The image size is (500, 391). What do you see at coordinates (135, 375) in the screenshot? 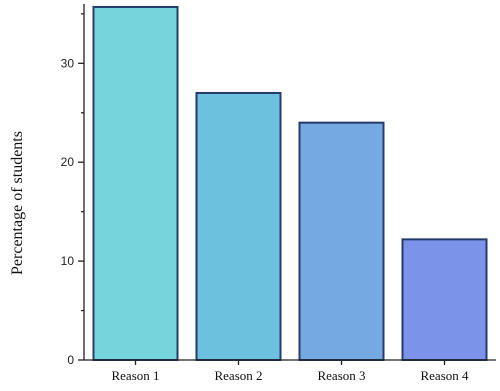
I see `x-tick-label: Reason 1` at bounding box center [135, 375].